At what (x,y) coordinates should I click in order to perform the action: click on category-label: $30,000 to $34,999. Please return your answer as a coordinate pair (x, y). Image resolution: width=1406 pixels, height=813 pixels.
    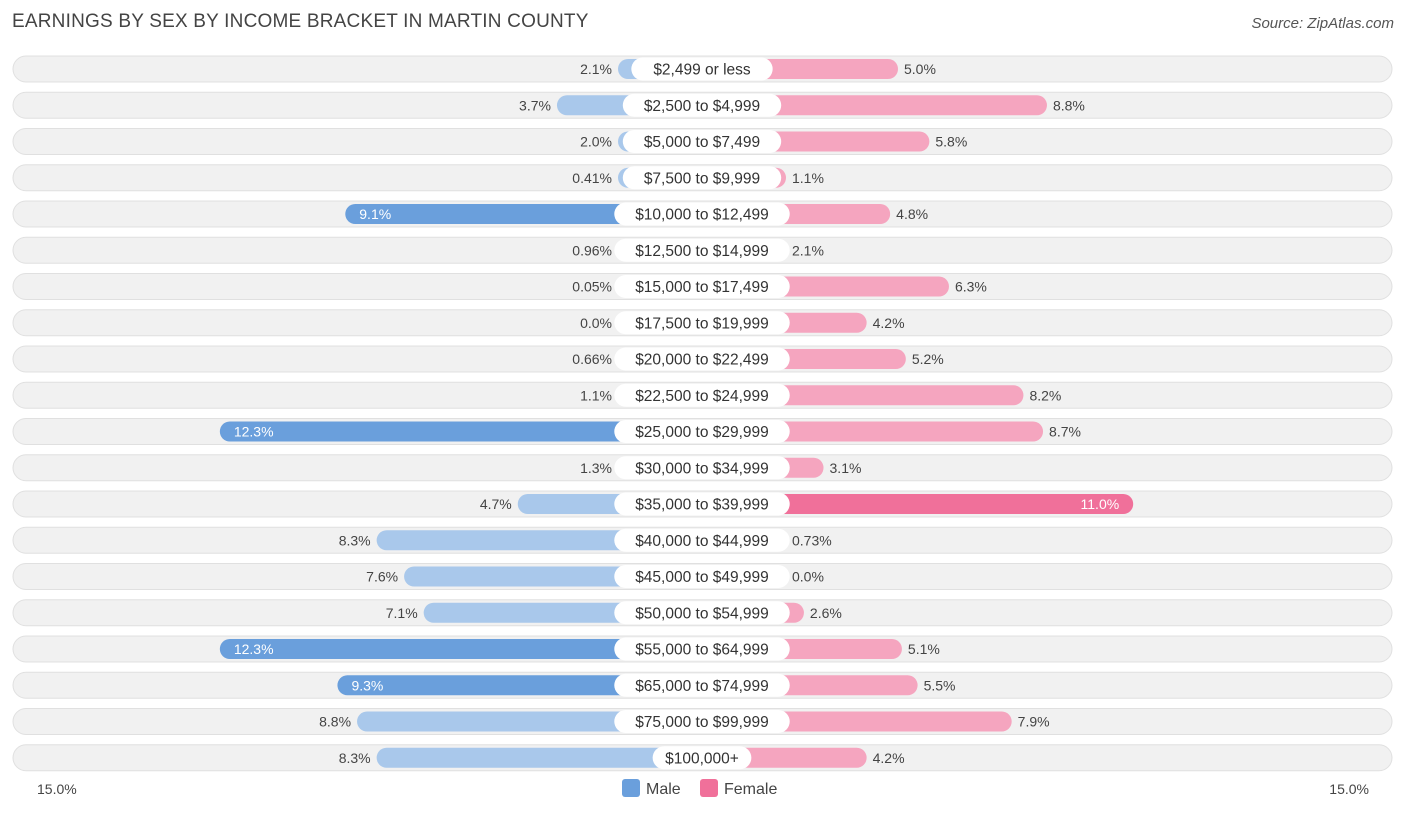
    Looking at the image, I should click on (702, 468).